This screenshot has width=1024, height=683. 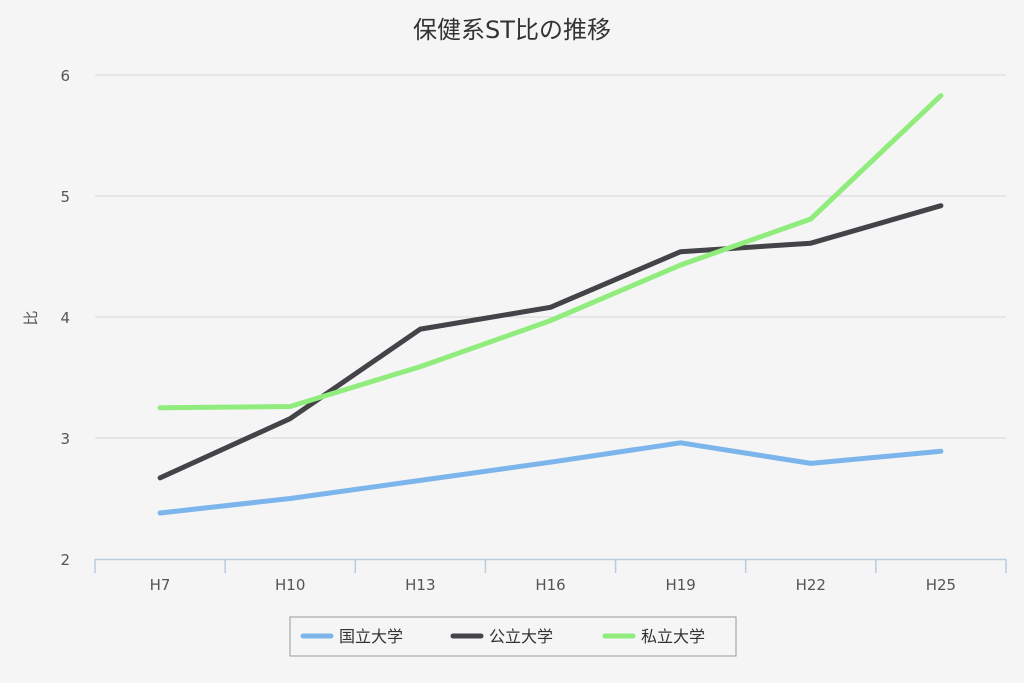 I want to click on legend-box, so click(x=513, y=636).